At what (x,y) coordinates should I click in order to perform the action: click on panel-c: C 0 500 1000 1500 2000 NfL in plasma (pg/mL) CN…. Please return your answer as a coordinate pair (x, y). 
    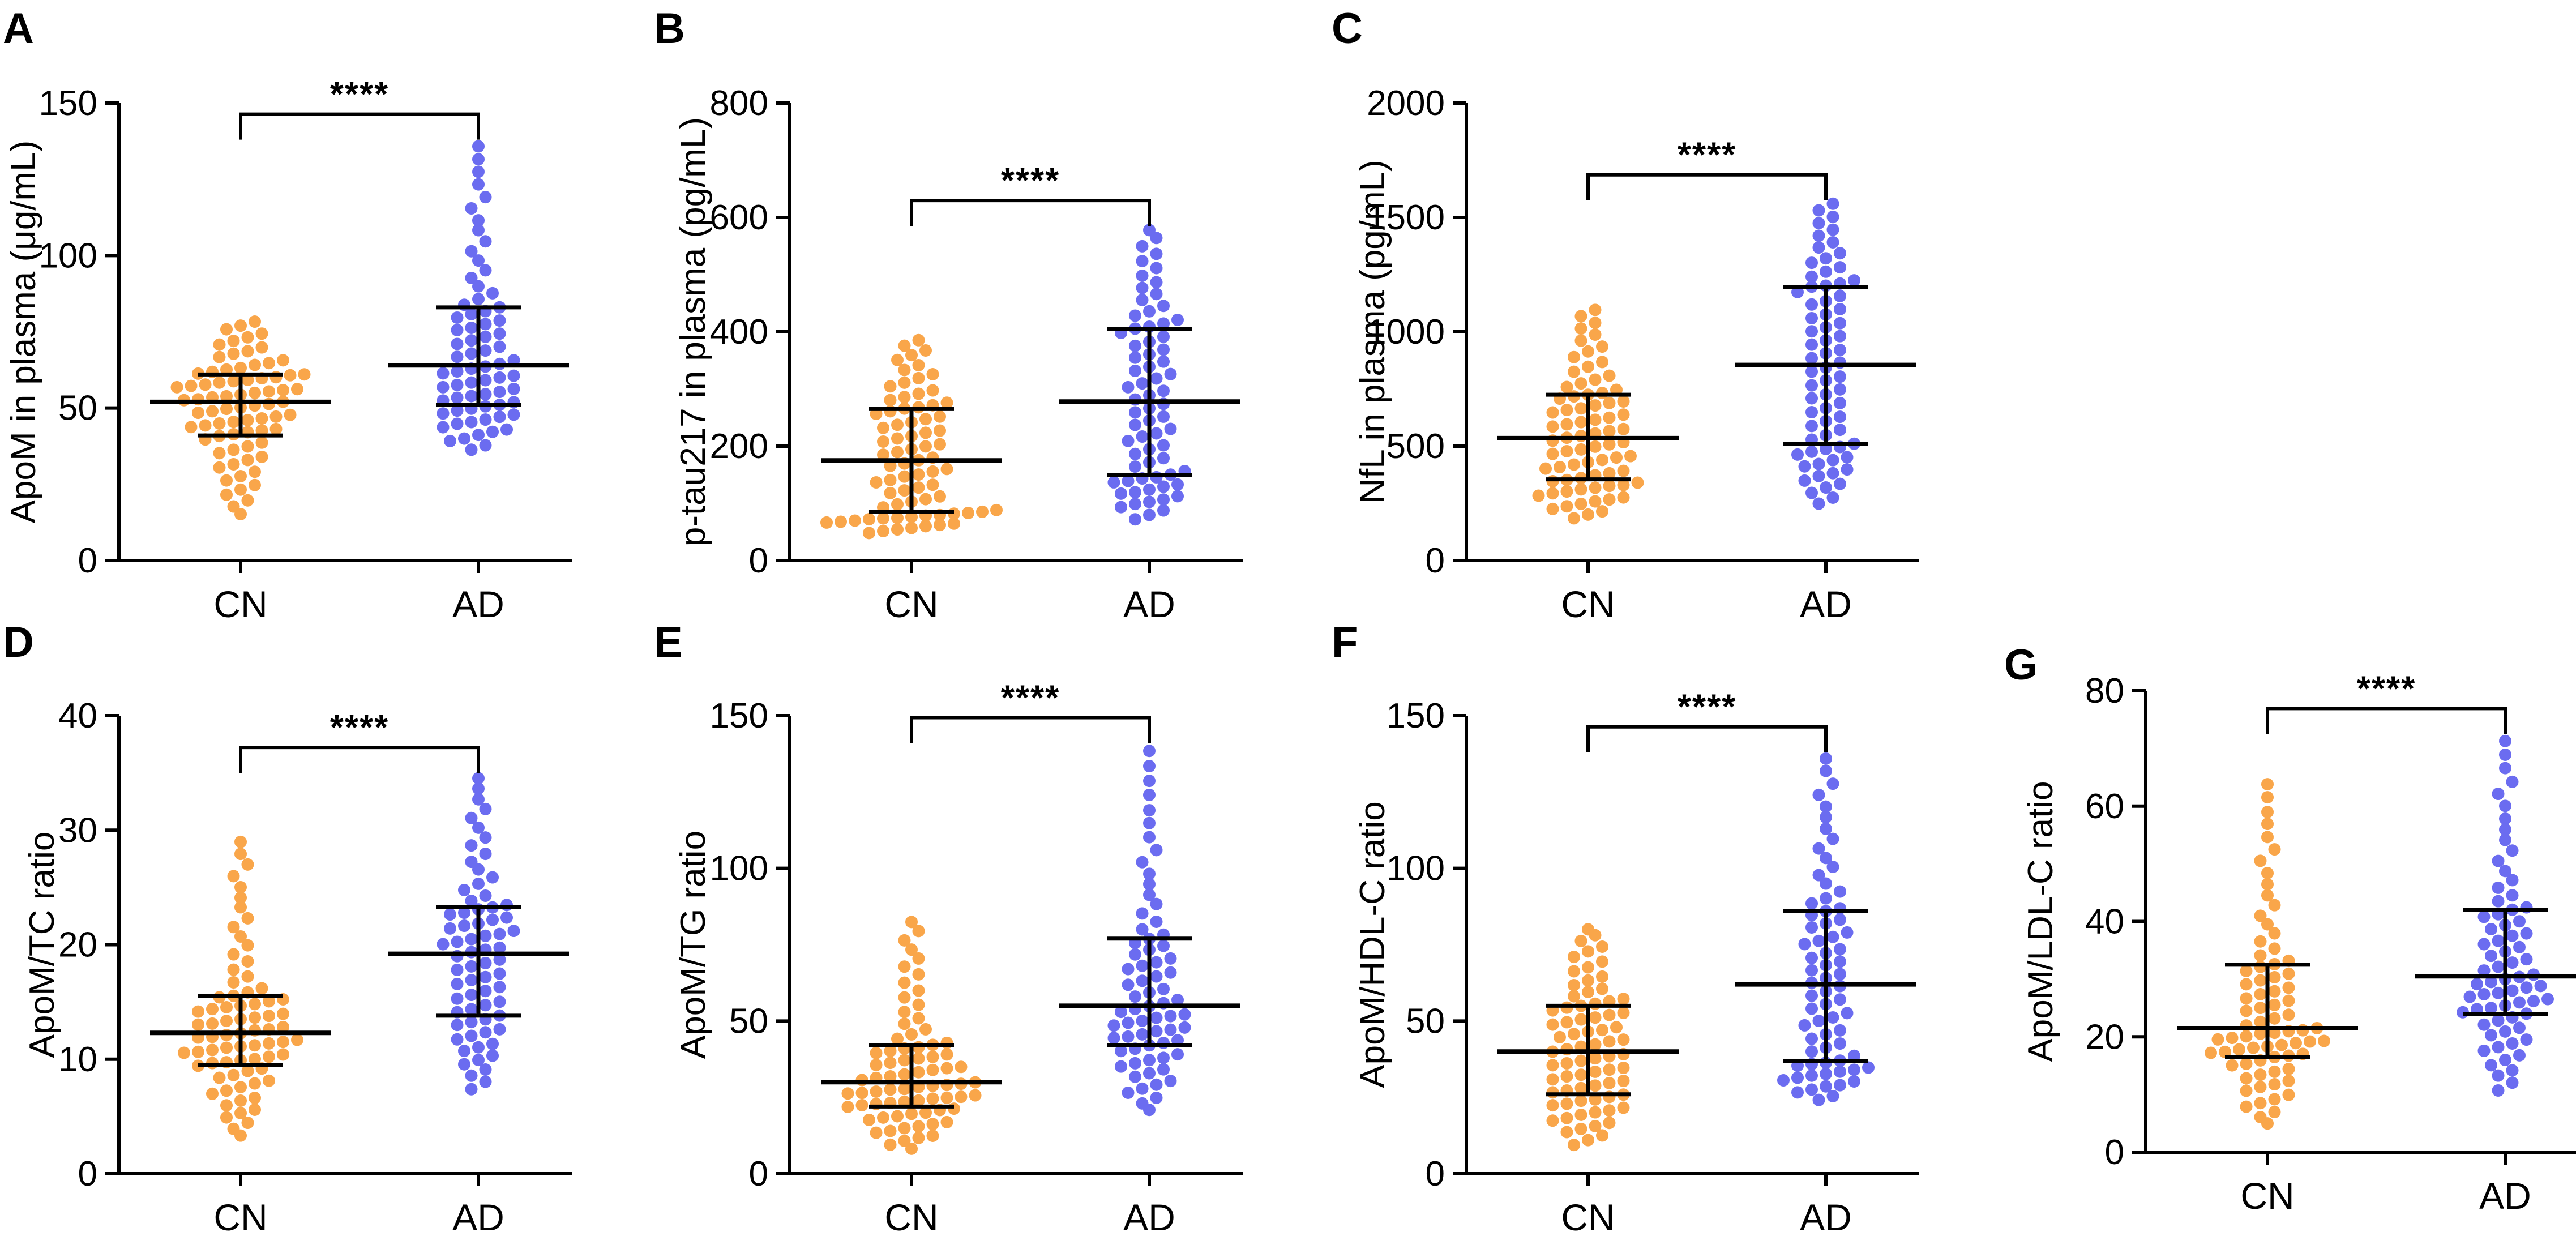
    Looking at the image, I should click on (1625, 315).